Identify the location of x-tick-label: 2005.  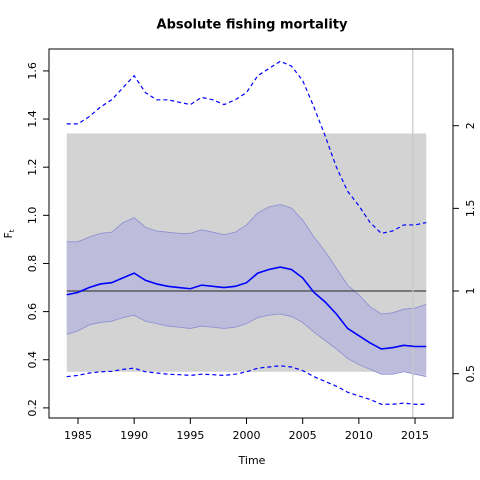
(303, 435).